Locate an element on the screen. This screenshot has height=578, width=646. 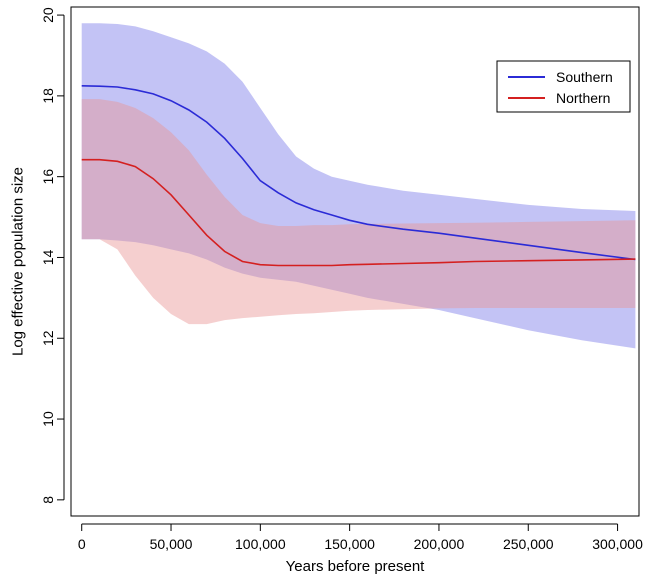
y-axis: 8 10 12 14 16 18 20 is located at coordinates (52, 255).